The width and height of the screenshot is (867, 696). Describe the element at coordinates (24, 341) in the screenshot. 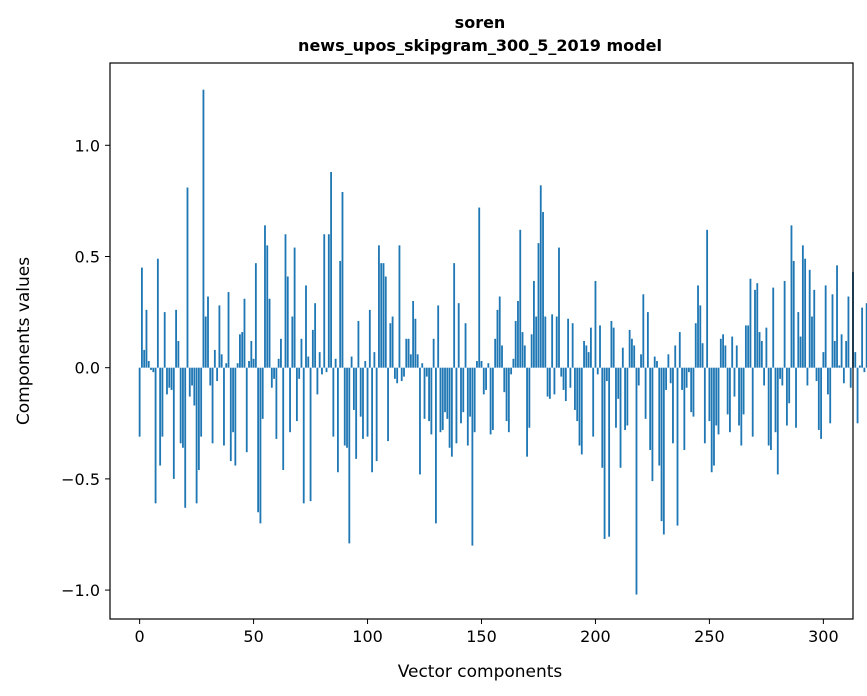

I see `y-axis-label: Components values` at that location.